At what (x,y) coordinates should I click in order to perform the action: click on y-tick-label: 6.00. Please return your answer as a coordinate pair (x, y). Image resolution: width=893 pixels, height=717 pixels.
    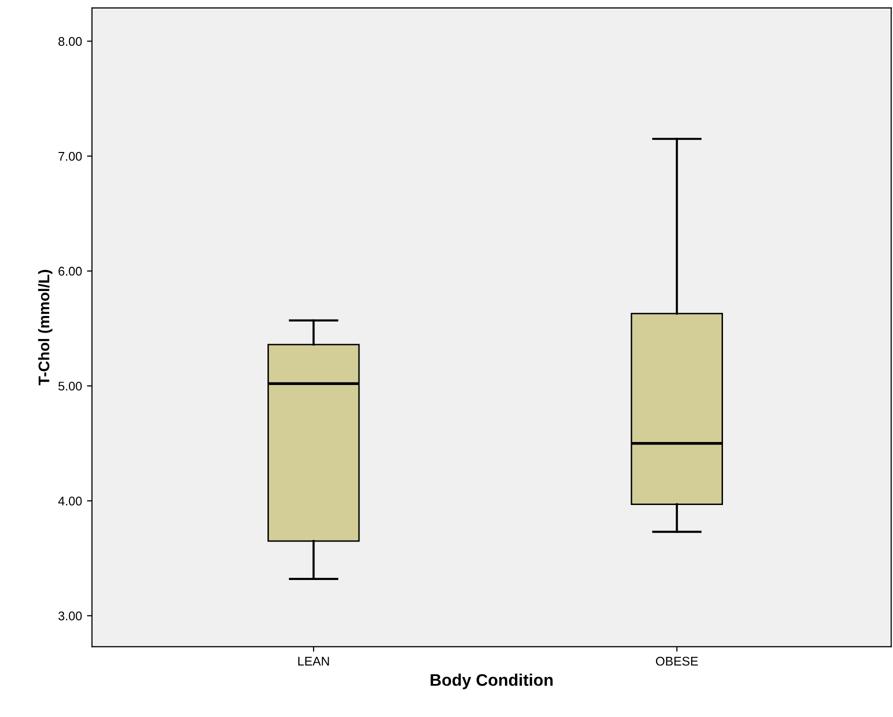
    Looking at the image, I should click on (70, 271).